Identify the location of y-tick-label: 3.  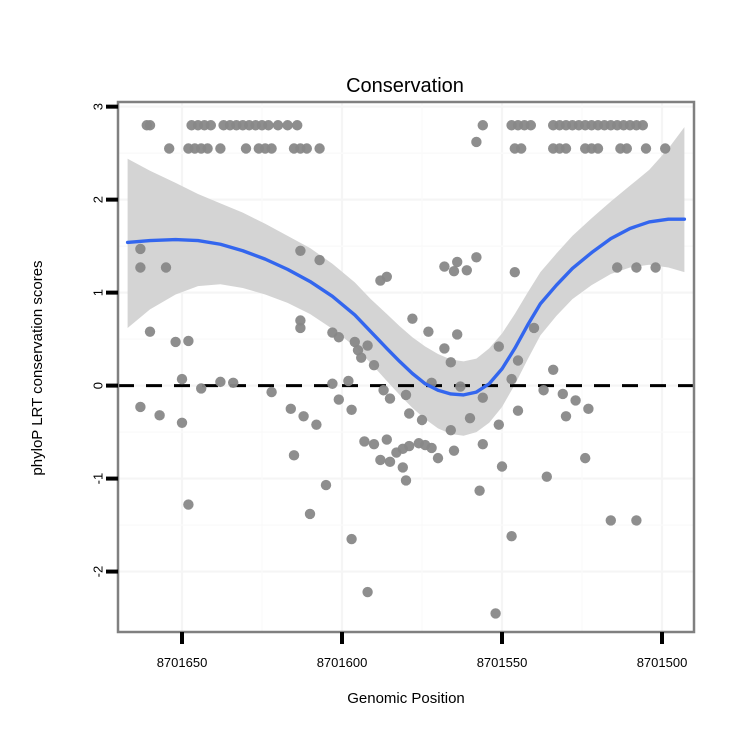
(98, 106).